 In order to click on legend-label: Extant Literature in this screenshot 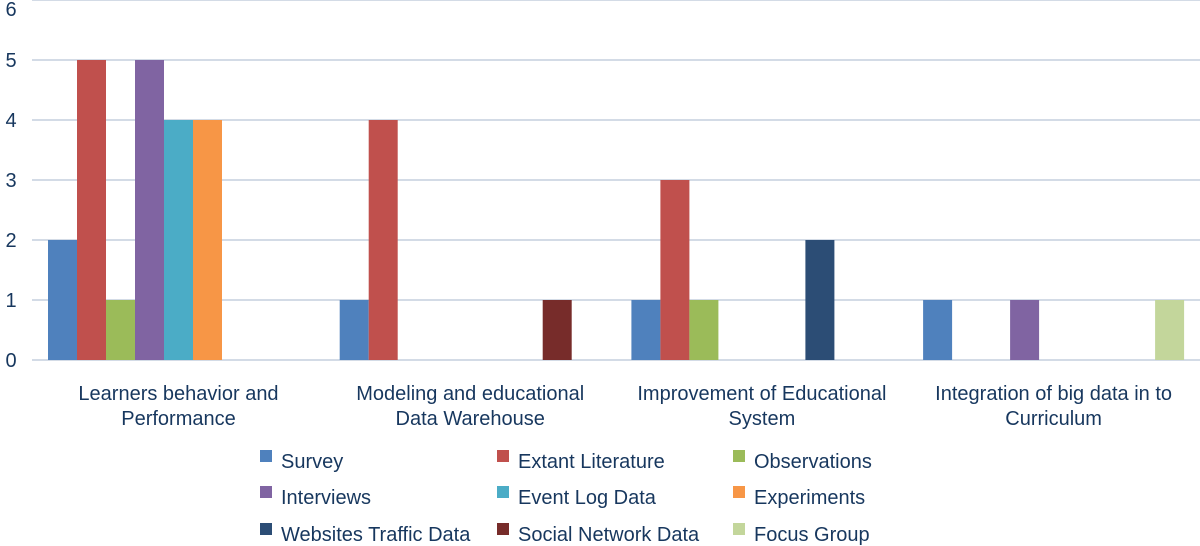, I will do `click(591, 462)`.